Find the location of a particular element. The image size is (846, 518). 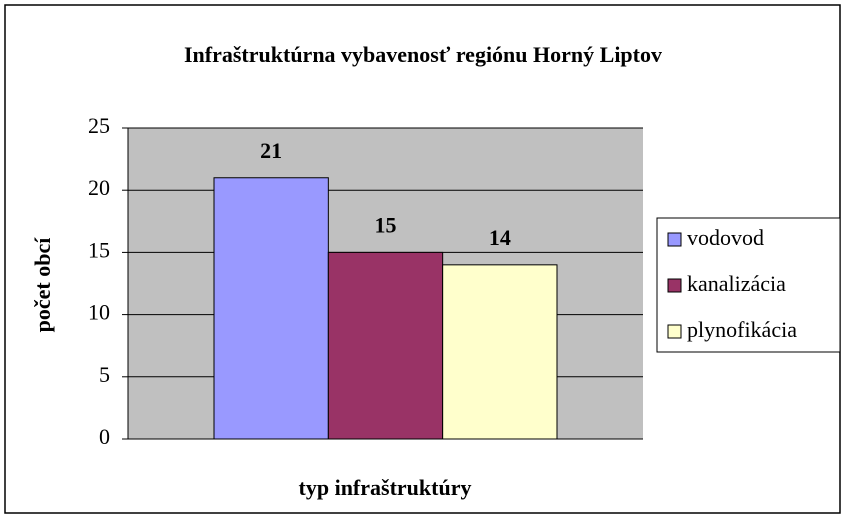

y-tick-label: 20 is located at coordinates (99, 187).